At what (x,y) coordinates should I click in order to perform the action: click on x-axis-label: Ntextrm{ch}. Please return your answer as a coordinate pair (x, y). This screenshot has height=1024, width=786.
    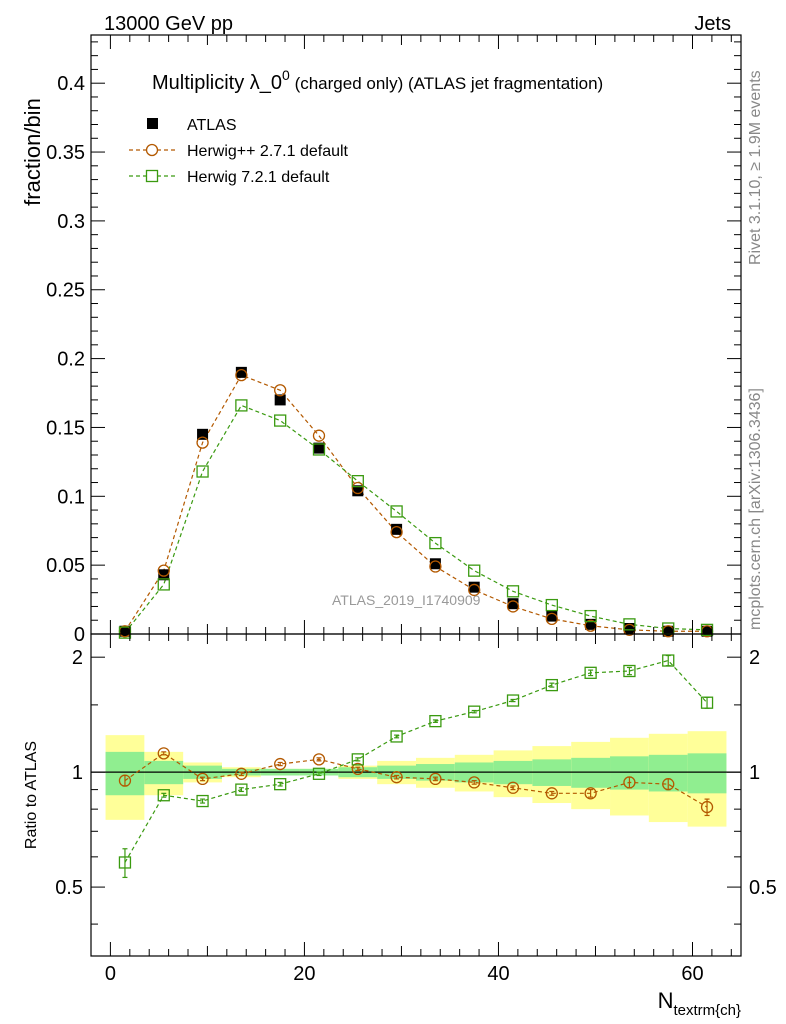
    Looking at the image, I should click on (699, 1003).